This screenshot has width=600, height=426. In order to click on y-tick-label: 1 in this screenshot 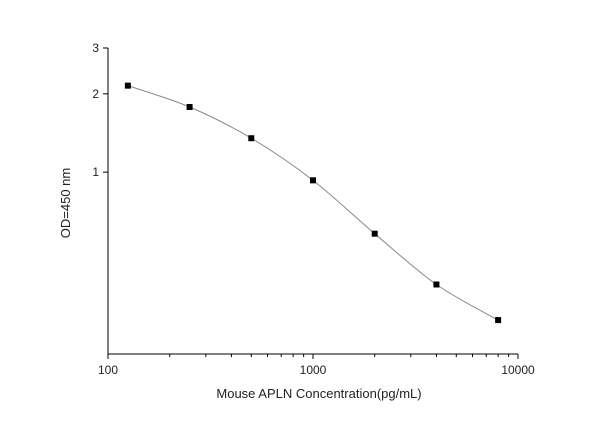, I will do `click(95, 172)`.